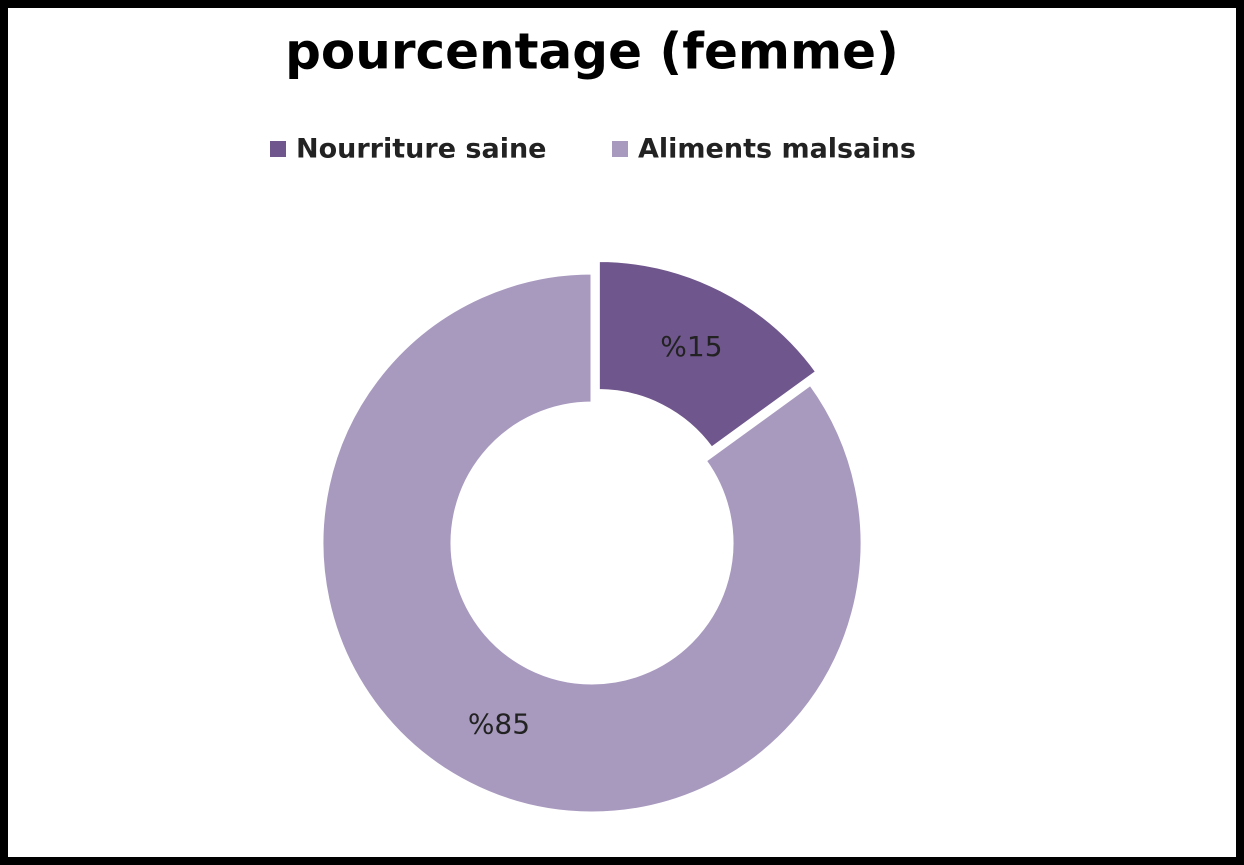 Image resolution: width=1244 pixels, height=865 pixels. I want to click on data-label: %85, so click(499, 724).